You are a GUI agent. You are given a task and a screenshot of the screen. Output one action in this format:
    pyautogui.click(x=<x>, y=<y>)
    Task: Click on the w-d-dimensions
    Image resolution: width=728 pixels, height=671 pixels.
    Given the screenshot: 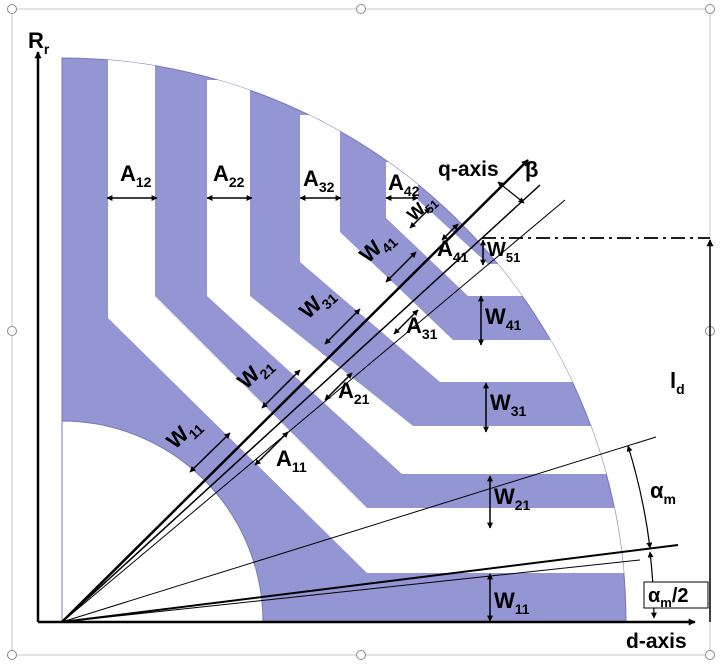 What is the action you would take?
    pyautogui.click(x=485, y=430)
    